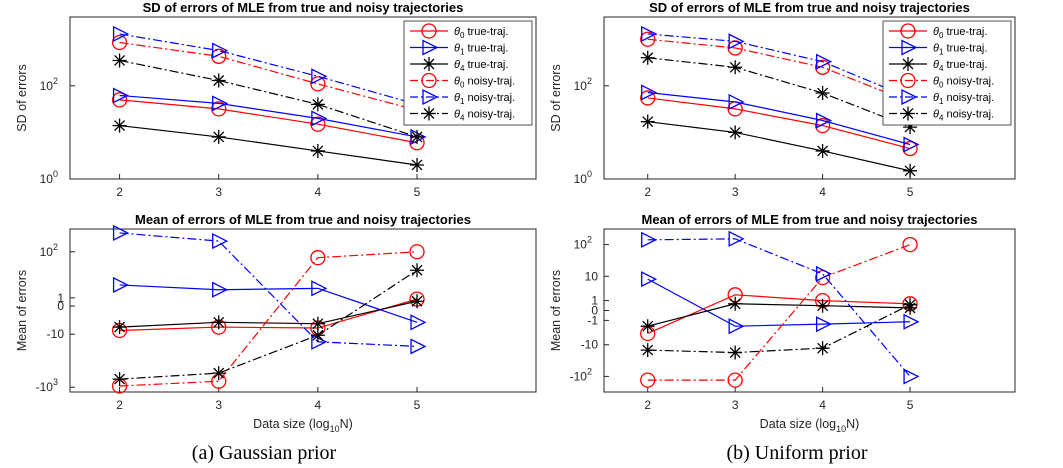 This screenshot has height=468, width=1063. What do you see at coordinates (22, 310) in the screenshot?
I see `y-axis-label: Mean of errors` at bounding box center [22, 310].